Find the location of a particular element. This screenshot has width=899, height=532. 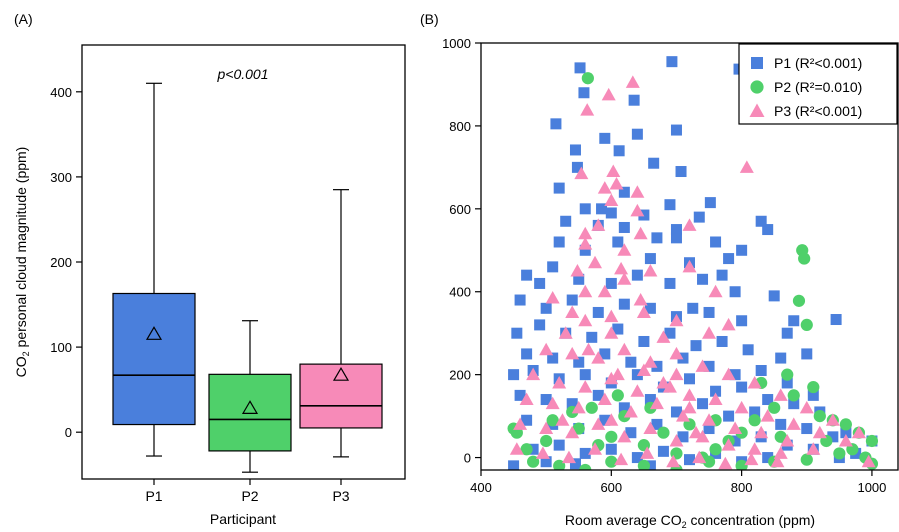

panel-b-y-tick-label: 200 is located at coordinates (460, 375).